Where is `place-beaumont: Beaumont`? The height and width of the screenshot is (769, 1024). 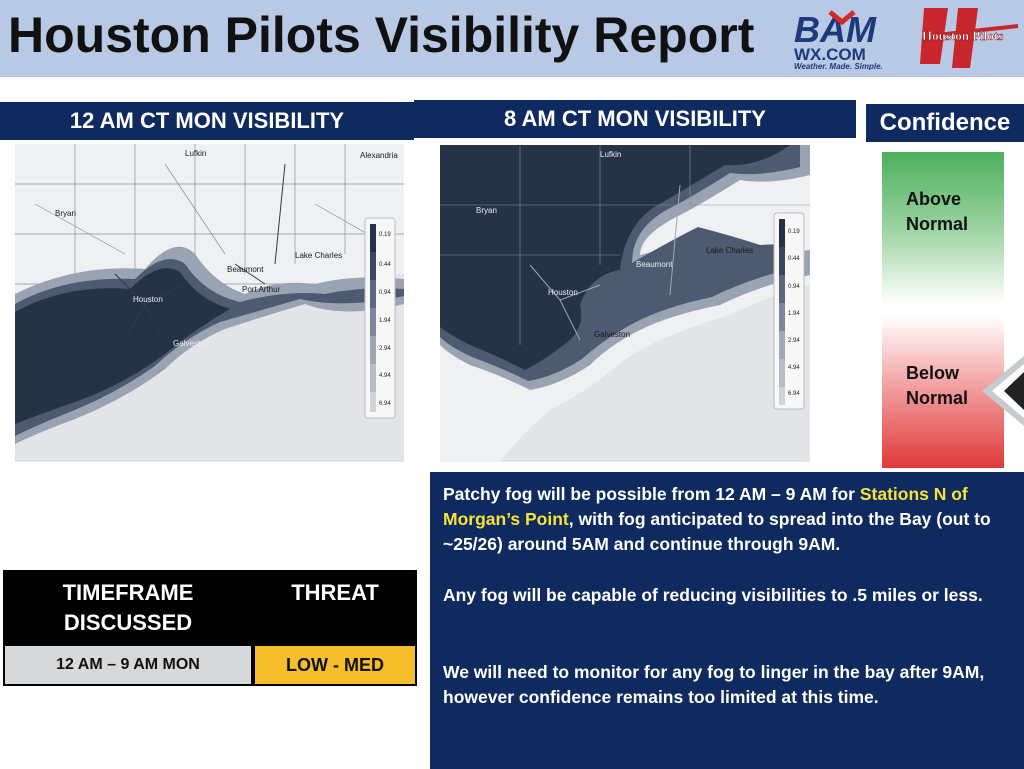 place-beaumont: Beaumont is located at coordinates (245, 269).